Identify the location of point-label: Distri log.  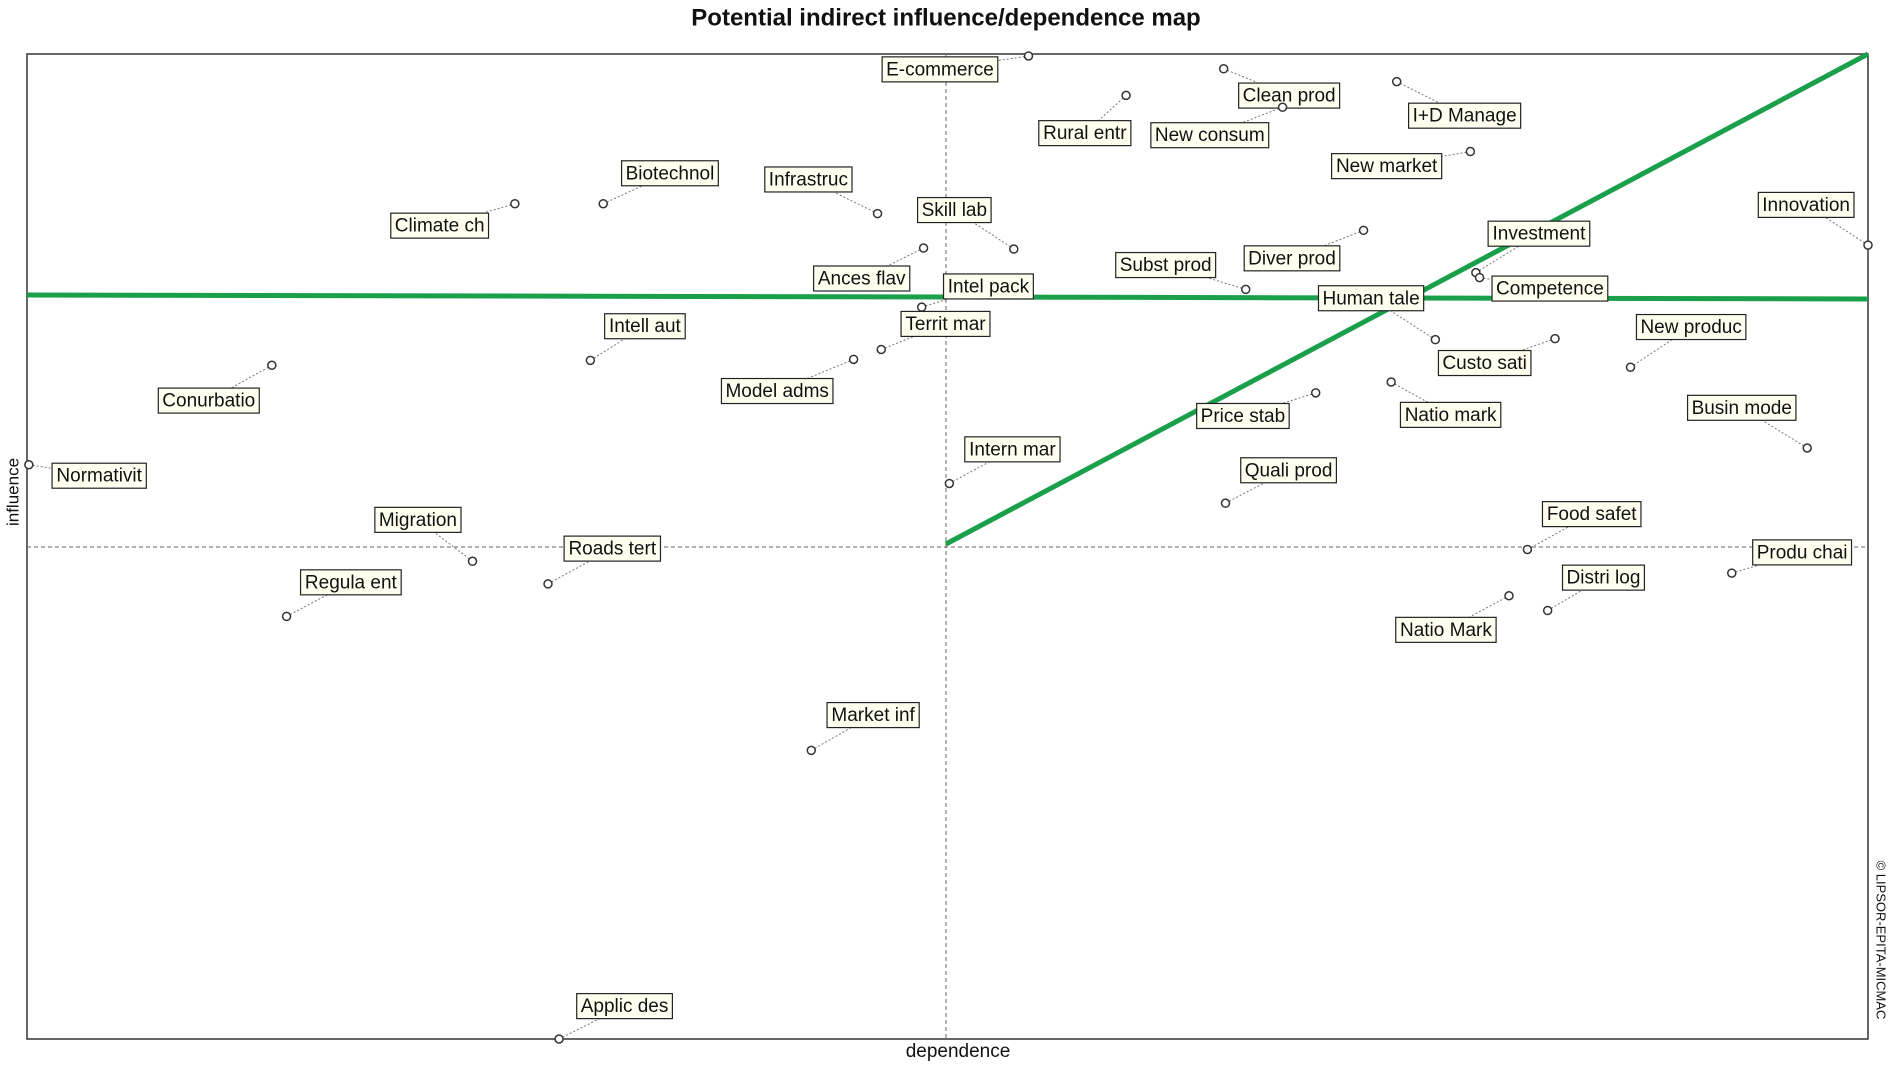
(1596, 587).